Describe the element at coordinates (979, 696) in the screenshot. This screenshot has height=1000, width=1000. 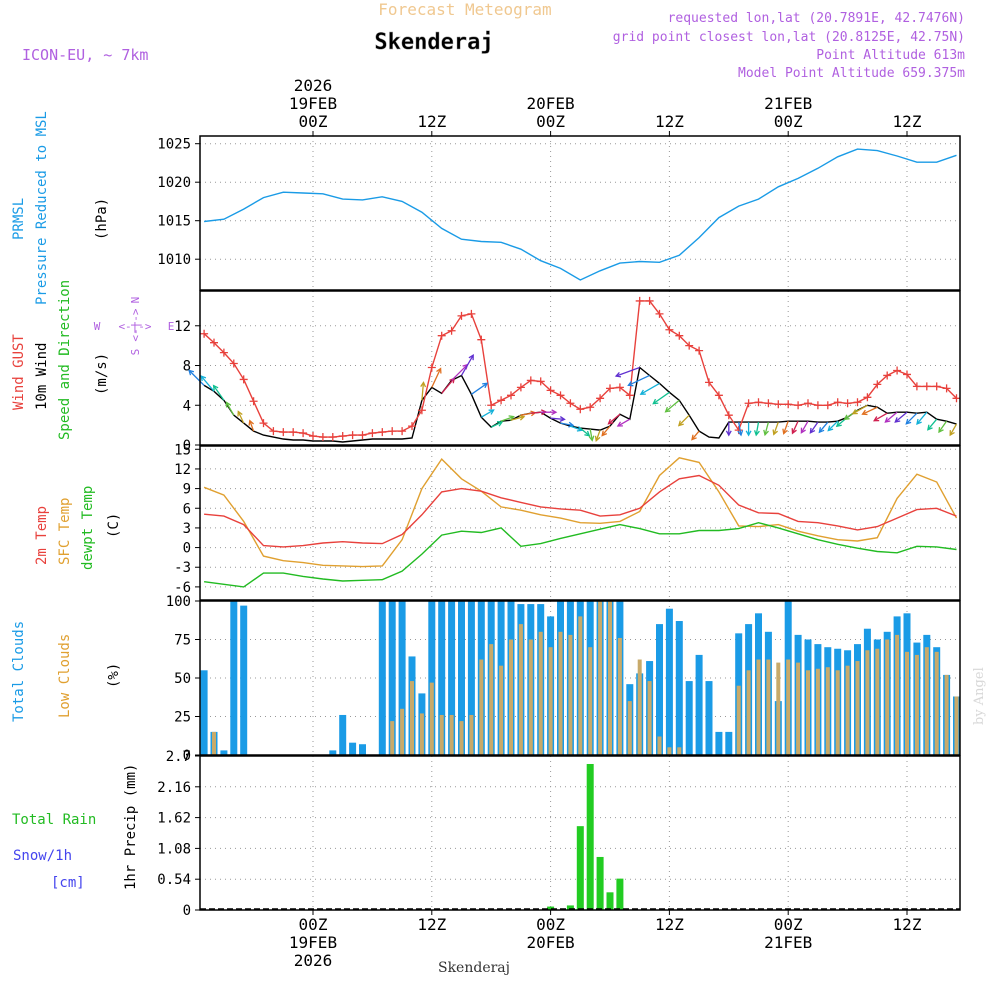
I see `credit-watermark: by Angel` at that location.